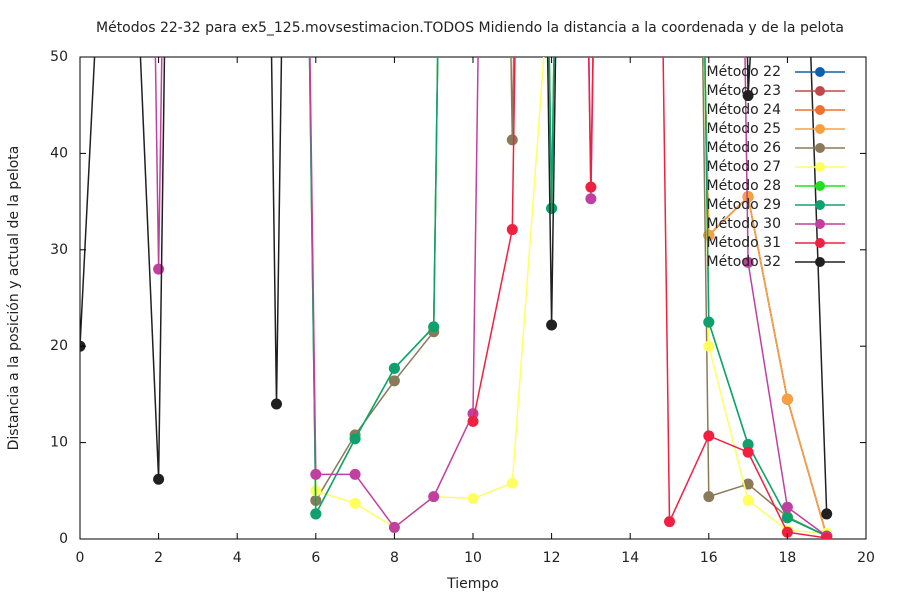 The image size is (900, 600). I want to click on x-tick-label: 8, so click(394, 558).